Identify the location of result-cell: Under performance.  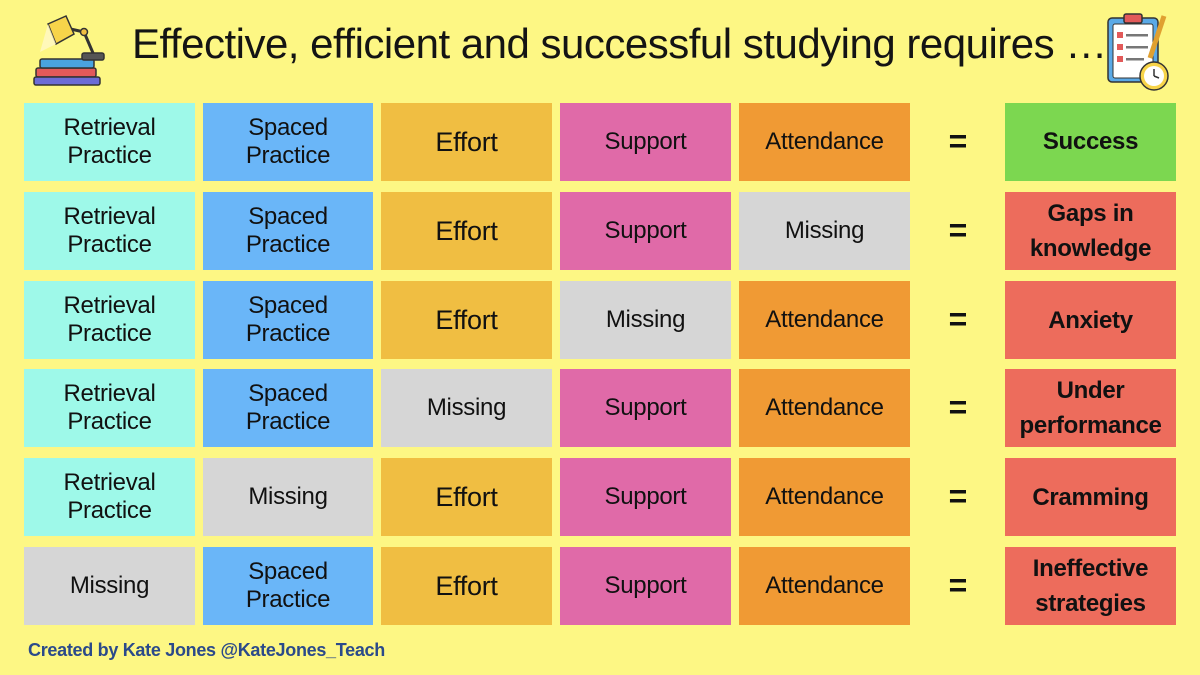
(1090, 408).